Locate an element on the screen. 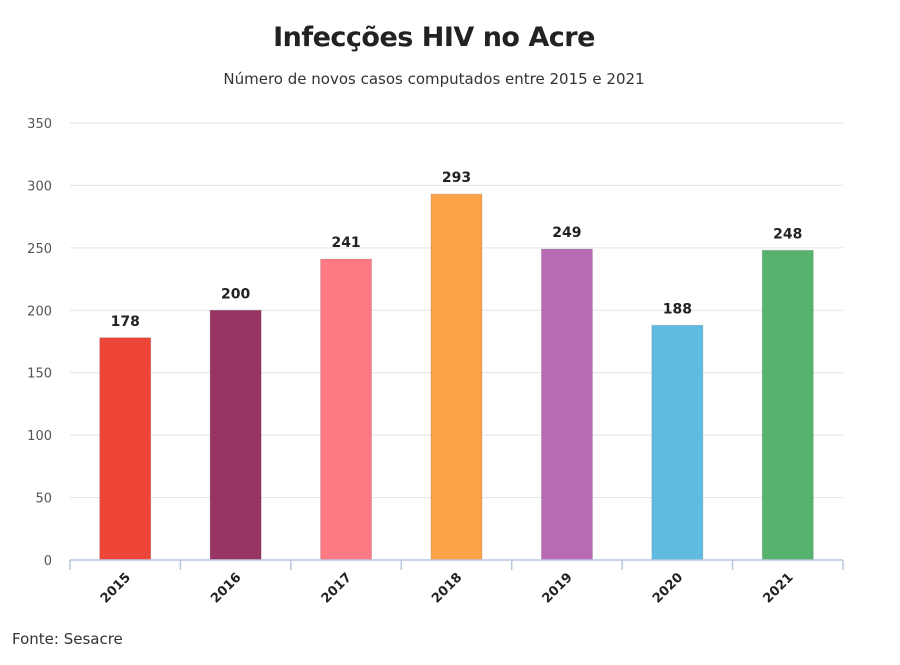 Image resolution: width=900 pixels, height=665 pixels. data-label-2018: 293 is located at coordinates (456, 178).